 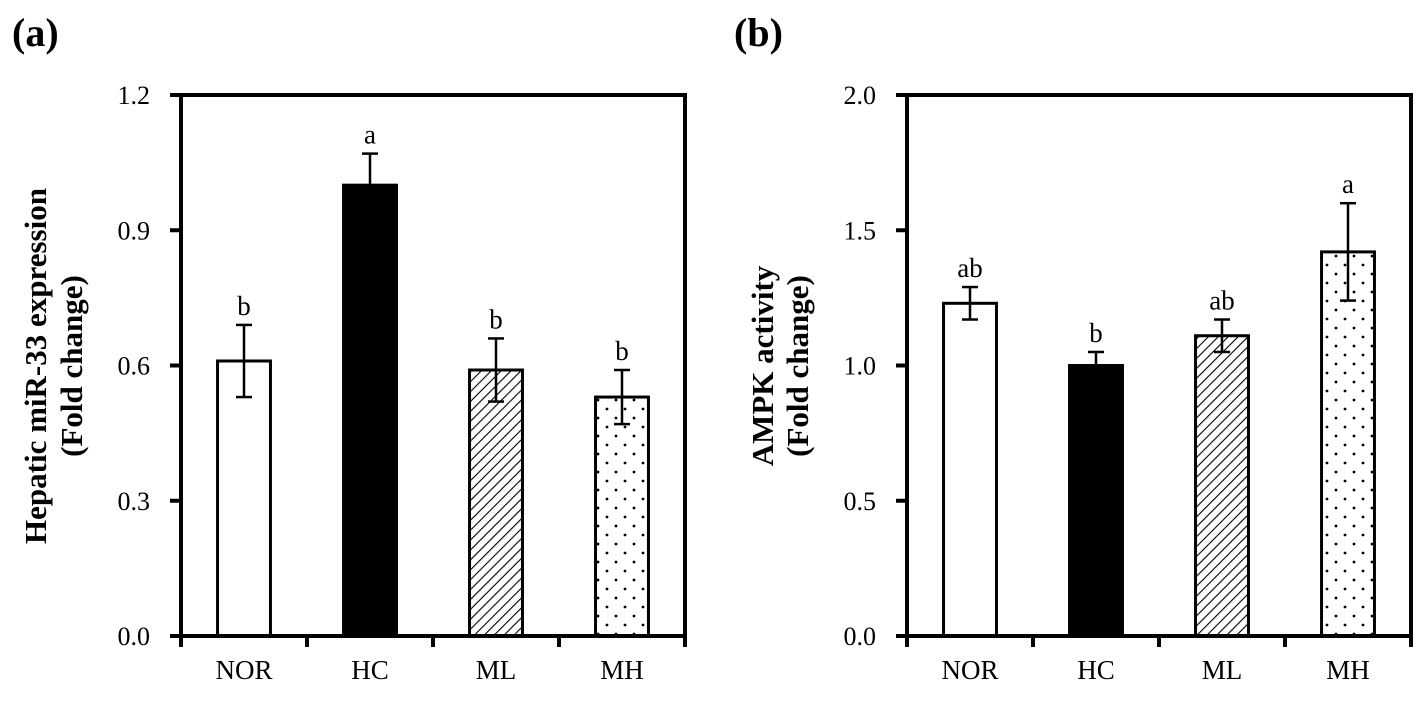 I want to click on y-axis-title-b-line1: AMPK activity, so click(x=762, y=365).